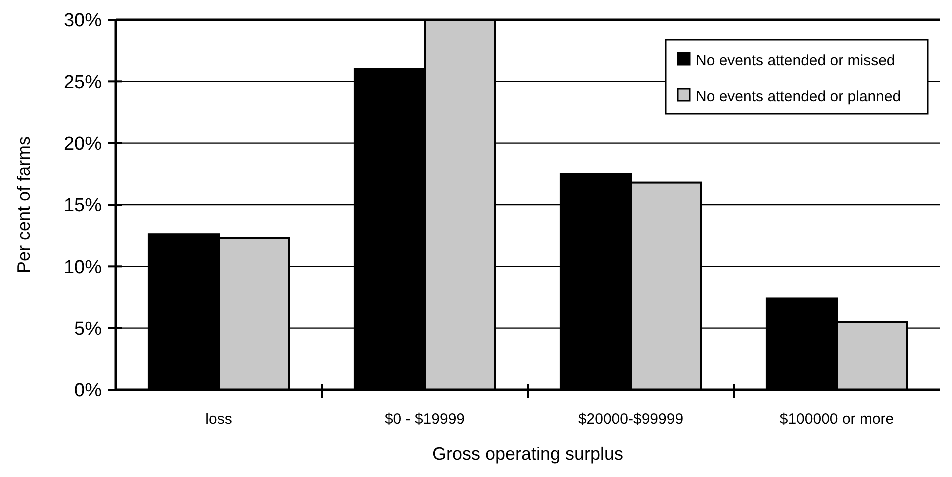 This screenshot has height=477, width=952. Describe the element at coordinates (631, 419) in the screenshot. I see `x-tick-label: $20000-$99999` at that location.